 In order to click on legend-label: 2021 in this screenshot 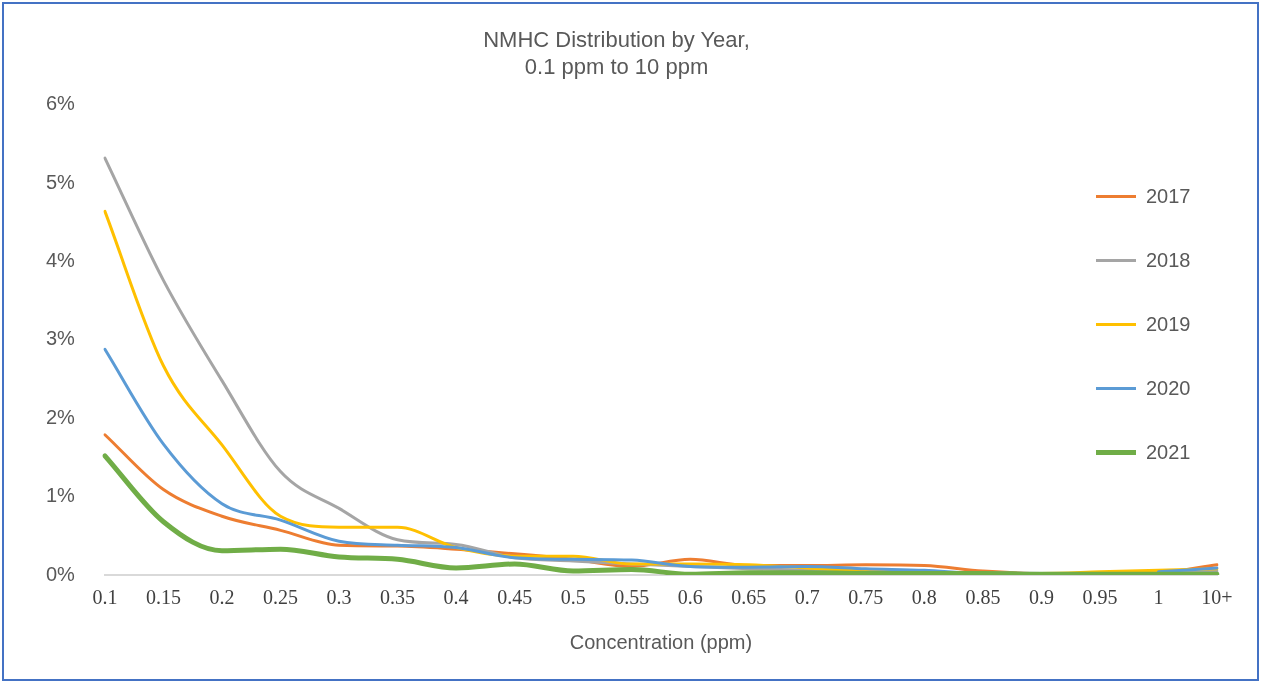, I will do `click(1168, 452)`.